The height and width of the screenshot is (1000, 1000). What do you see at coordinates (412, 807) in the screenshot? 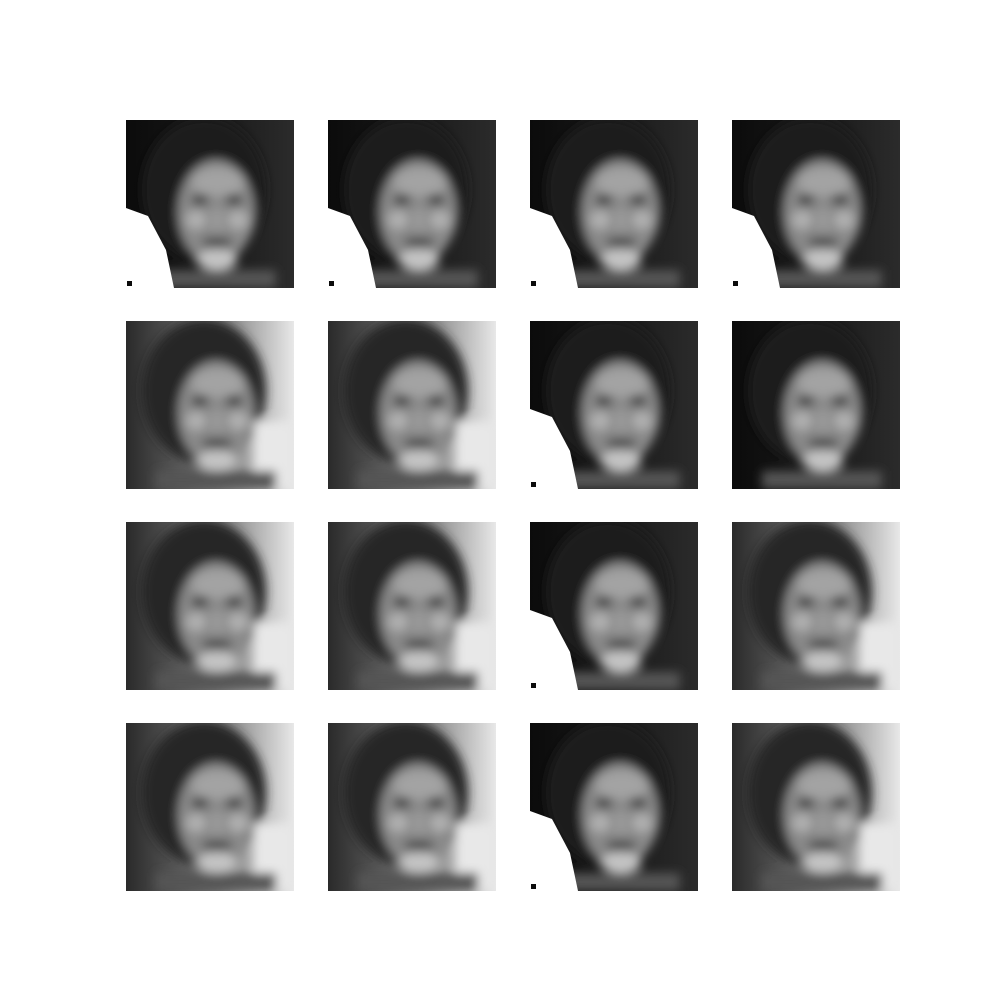
I see `face-sample-r4-c2` at bounding box center [412, 807].